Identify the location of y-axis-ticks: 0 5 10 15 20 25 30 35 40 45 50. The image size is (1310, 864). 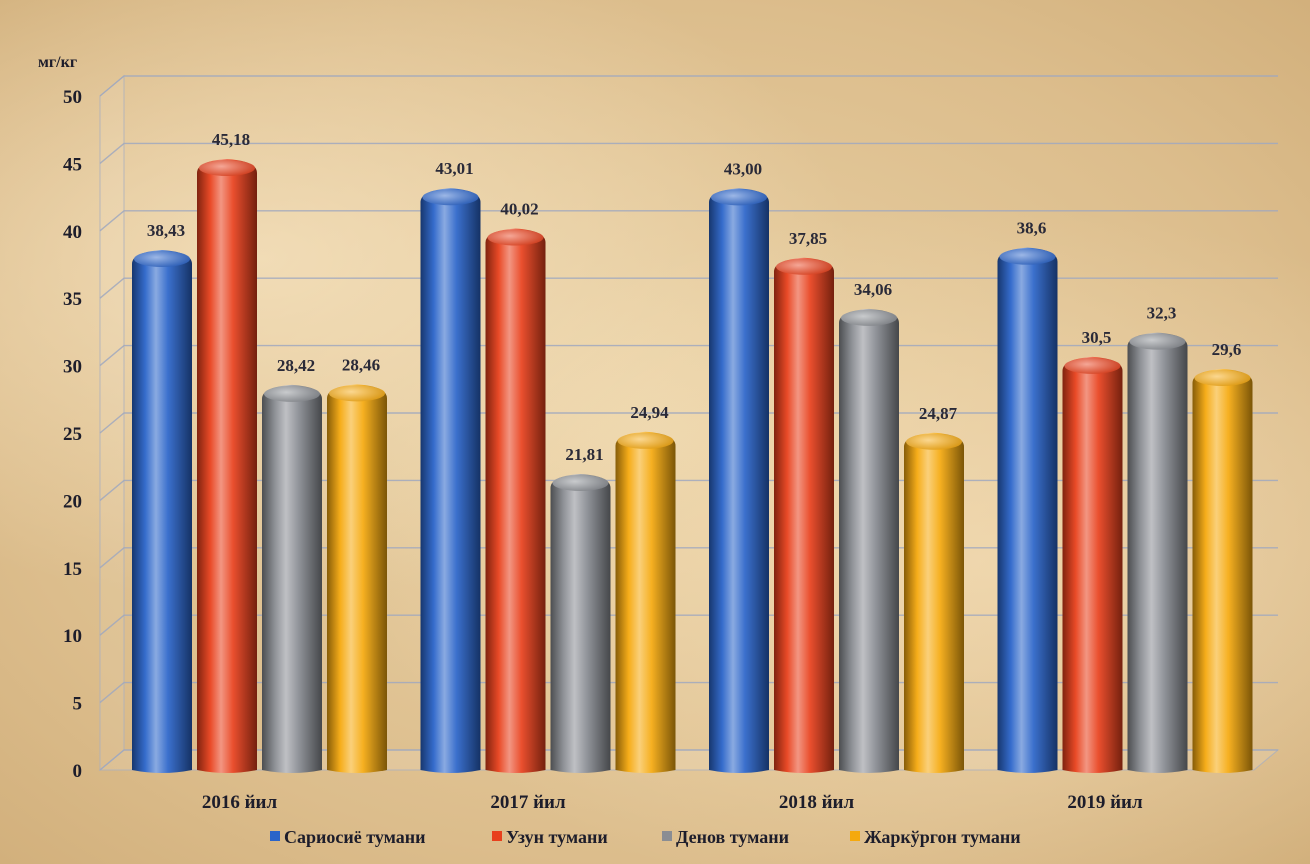
(72, 434).